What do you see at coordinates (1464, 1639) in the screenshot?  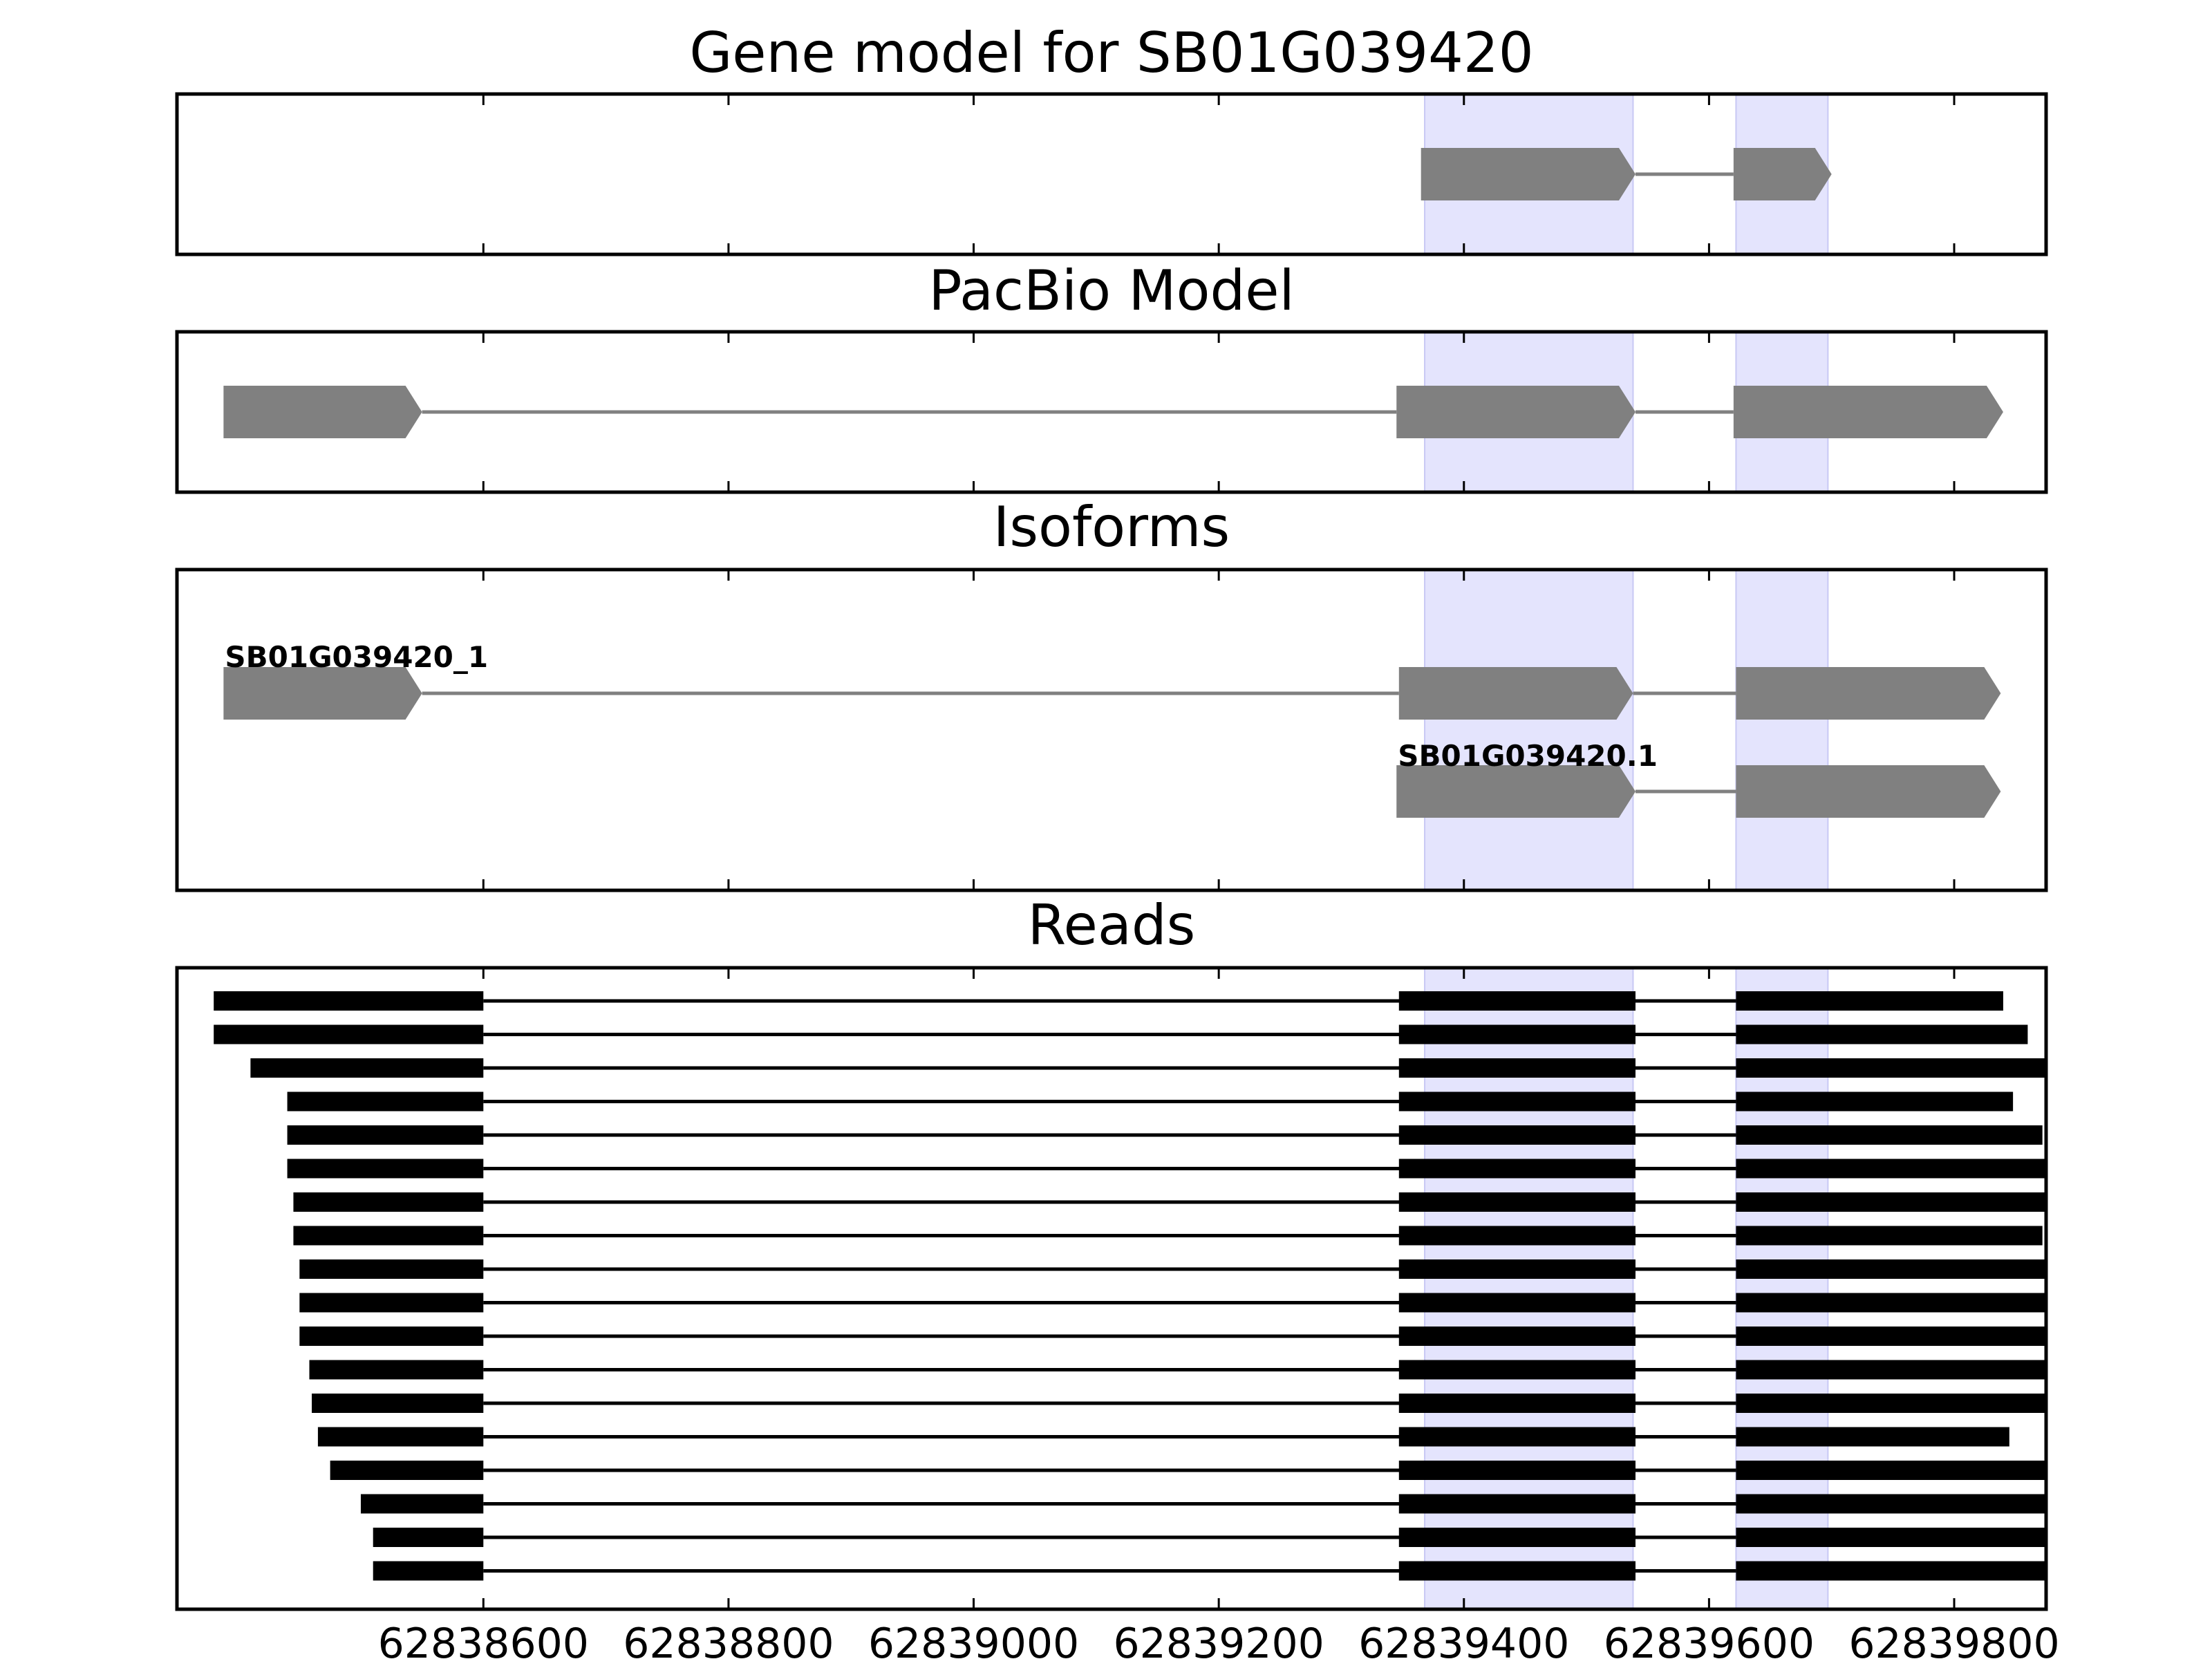 I see `x-tick-label: 62839400` at bounding box center [1464, 1639].